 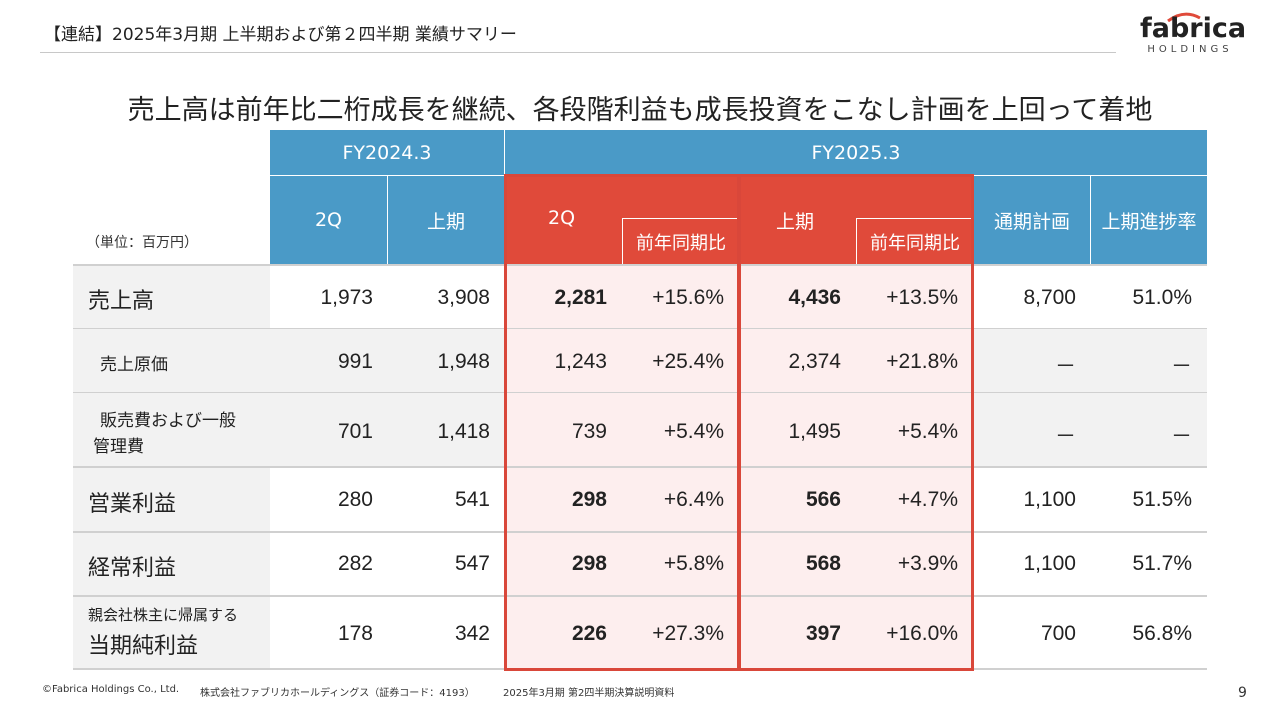 I want to click on cell-cogs-progress: －, so click(x=1181, y=366).